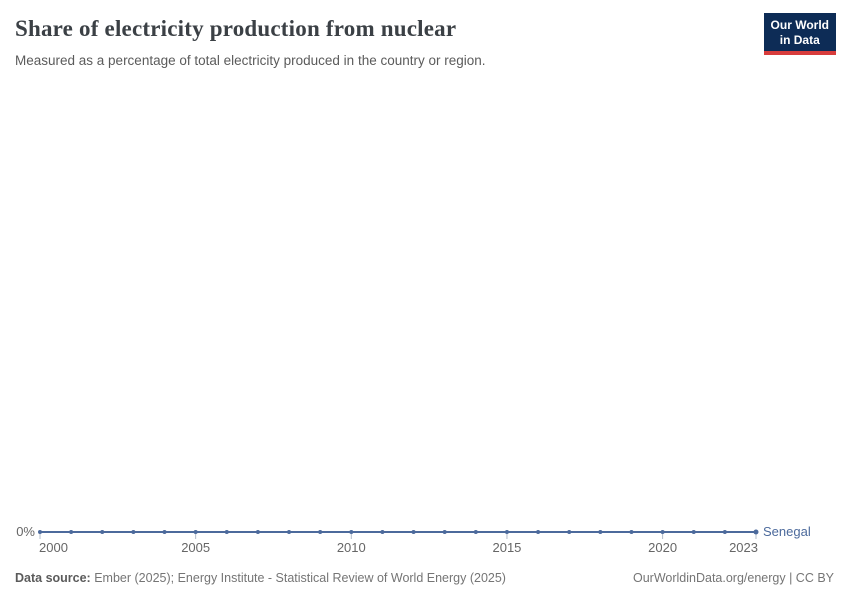 Image resolution: width=850 pixels, height=600 pixels. Describe the element at coordinates (413, 539) in the screenshot. I see `line-chart-plot: 2000 2005 2010 2015 2020 2023 0% Senegal` at that location.